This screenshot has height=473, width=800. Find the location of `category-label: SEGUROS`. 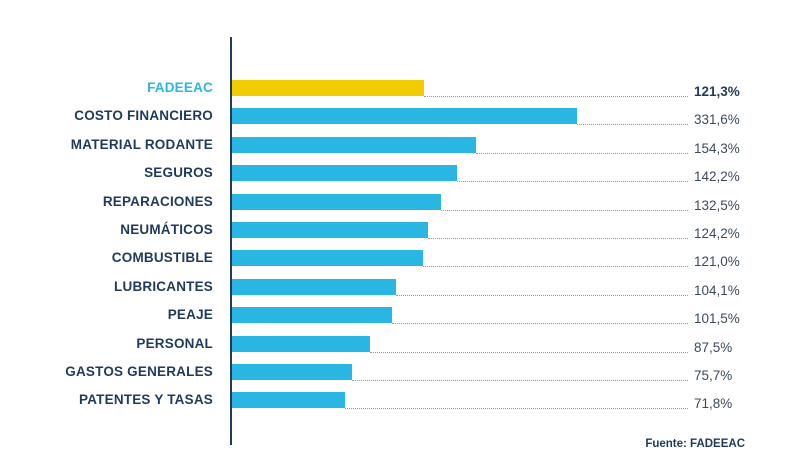

category-label: SEGUROS is located at coordinates (178, 173).